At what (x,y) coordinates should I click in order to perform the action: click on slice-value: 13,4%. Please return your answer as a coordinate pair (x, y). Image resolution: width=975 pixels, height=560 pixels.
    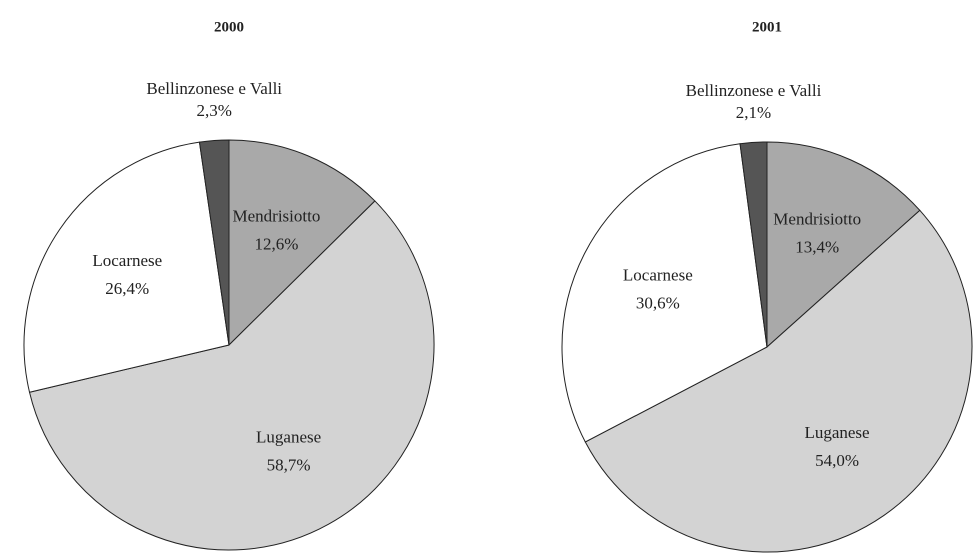
    Looking at the image, I should click on (817, 247).